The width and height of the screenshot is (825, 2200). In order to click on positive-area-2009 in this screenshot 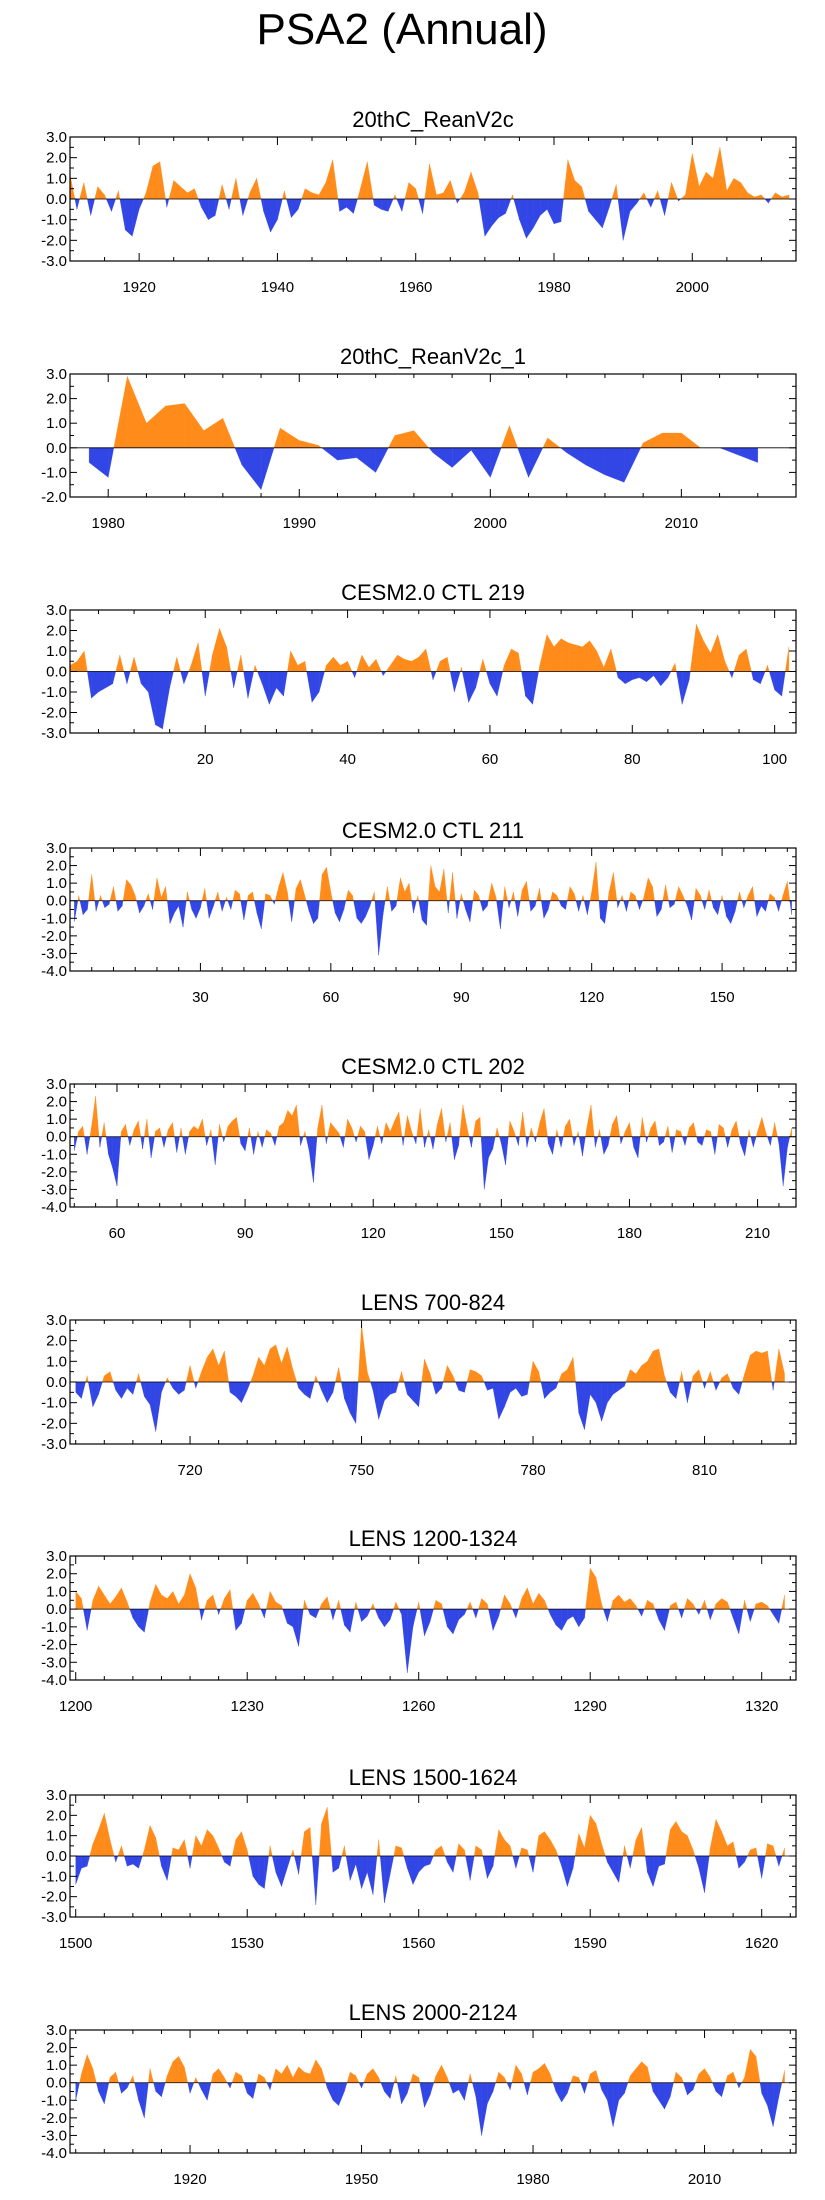, I will do `click(672, 440)`.